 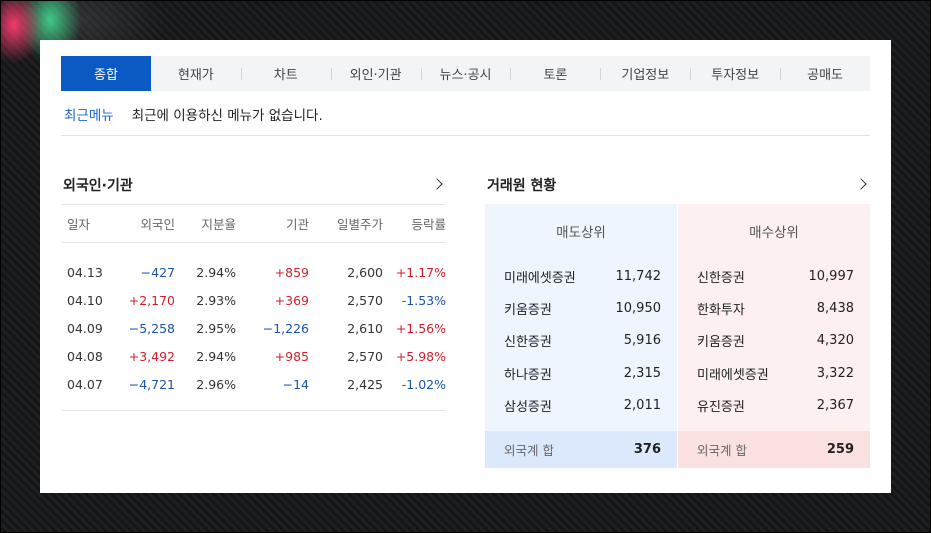 What do you see at coordinates (428, 224) in the screenshot?
I see `col-change-rate: 등락률` at bounding box center [428, 224].